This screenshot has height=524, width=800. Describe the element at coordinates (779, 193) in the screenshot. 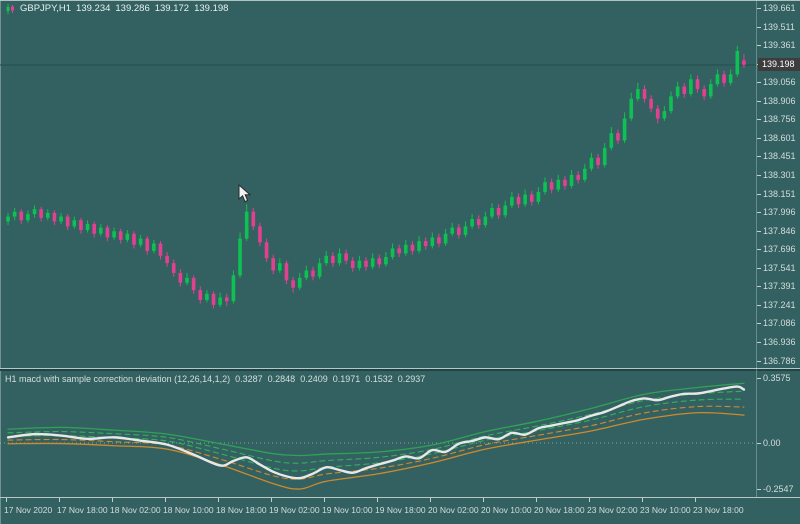

I see `price-axis-label: 138.151` at that location.